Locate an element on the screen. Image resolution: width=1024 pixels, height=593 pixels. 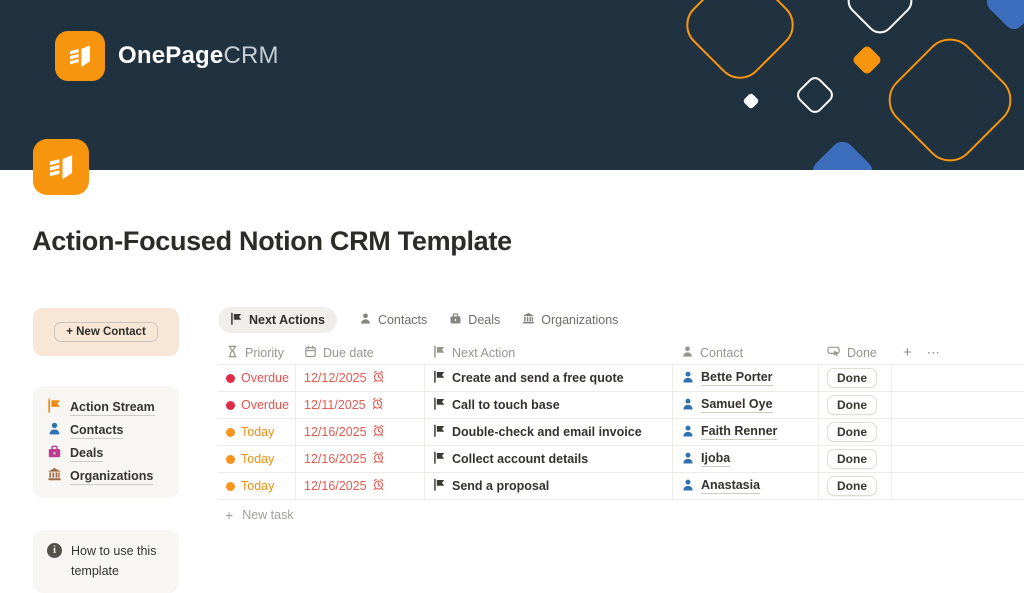
sidebar-item-label: Deals is located at coordinates (87, 453).